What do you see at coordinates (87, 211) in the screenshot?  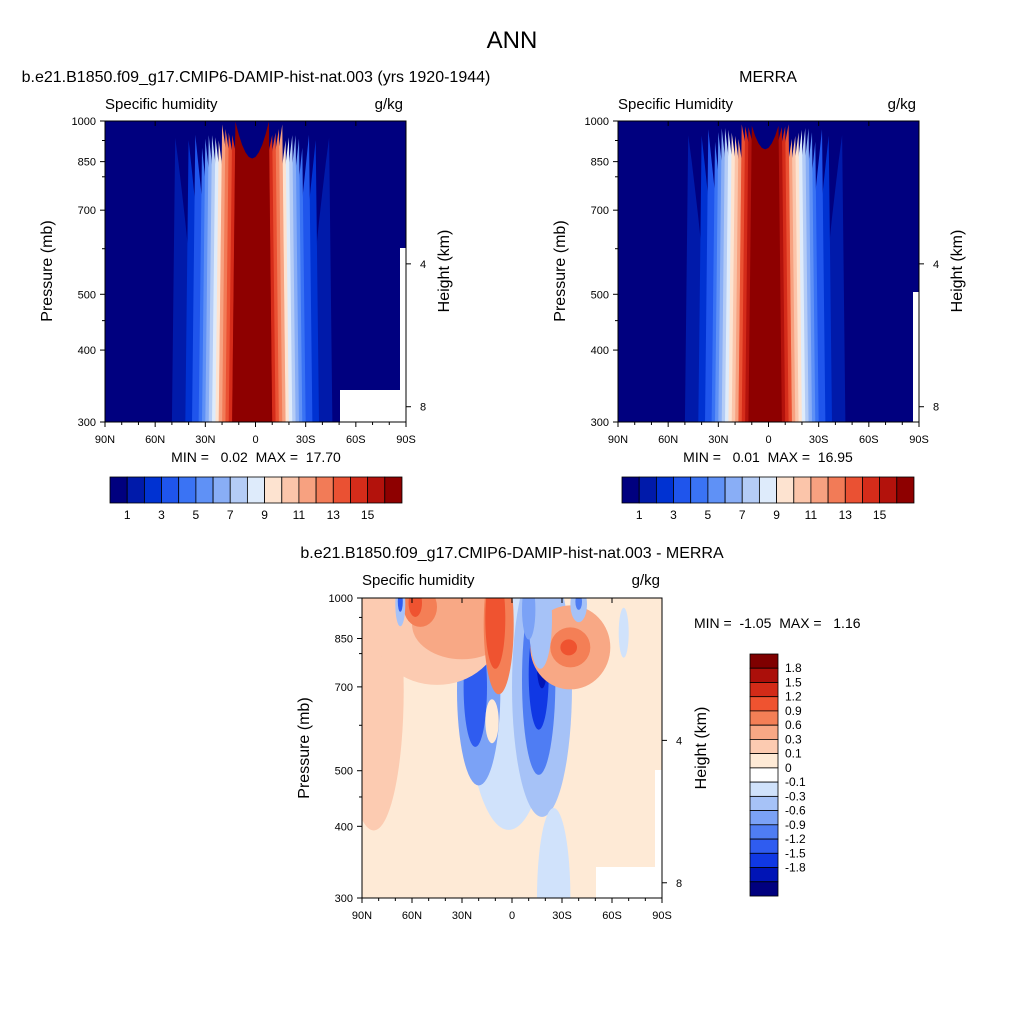 I see `panel-model-ytick-label: 700` at bounding box center [87, 211].